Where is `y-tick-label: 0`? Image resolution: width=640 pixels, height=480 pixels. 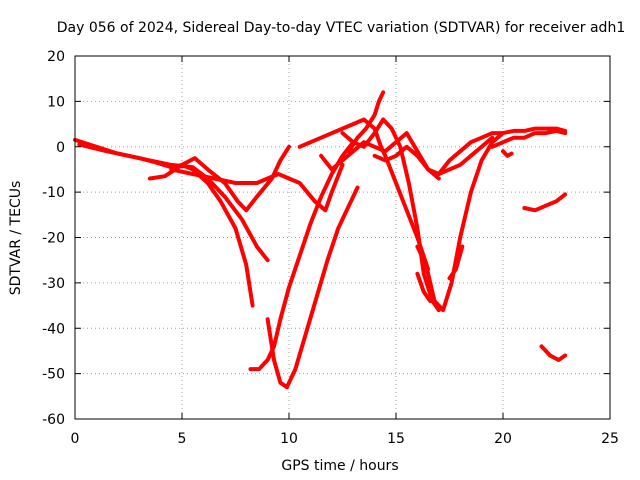
y-tick-label: 0 is located at coordinates (60, 148).